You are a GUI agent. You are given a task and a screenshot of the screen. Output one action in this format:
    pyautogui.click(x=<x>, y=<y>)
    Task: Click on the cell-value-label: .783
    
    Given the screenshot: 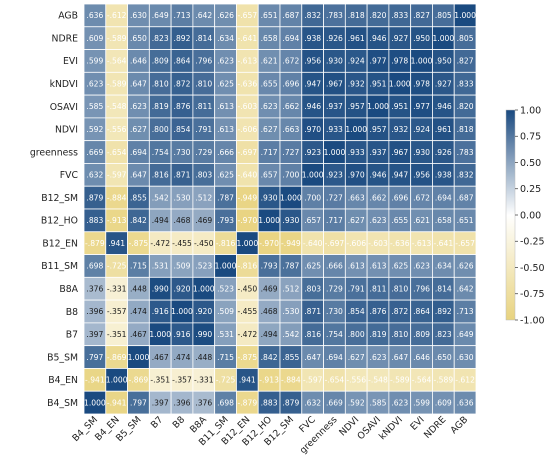 What is the action you would take?
    pyautogui.click(x=334, y=15)
    